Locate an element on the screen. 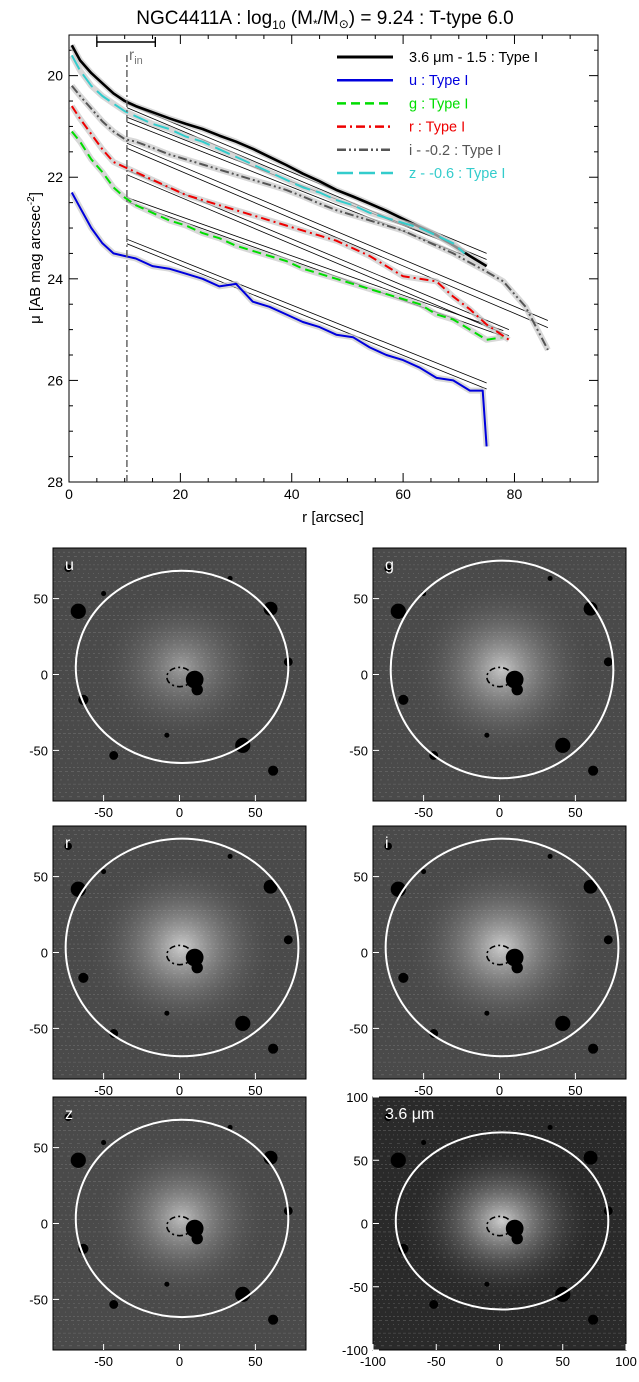 This screenshot has width=639, height=1382. x-tick-label: 60 is located at coordinates (403, 494).